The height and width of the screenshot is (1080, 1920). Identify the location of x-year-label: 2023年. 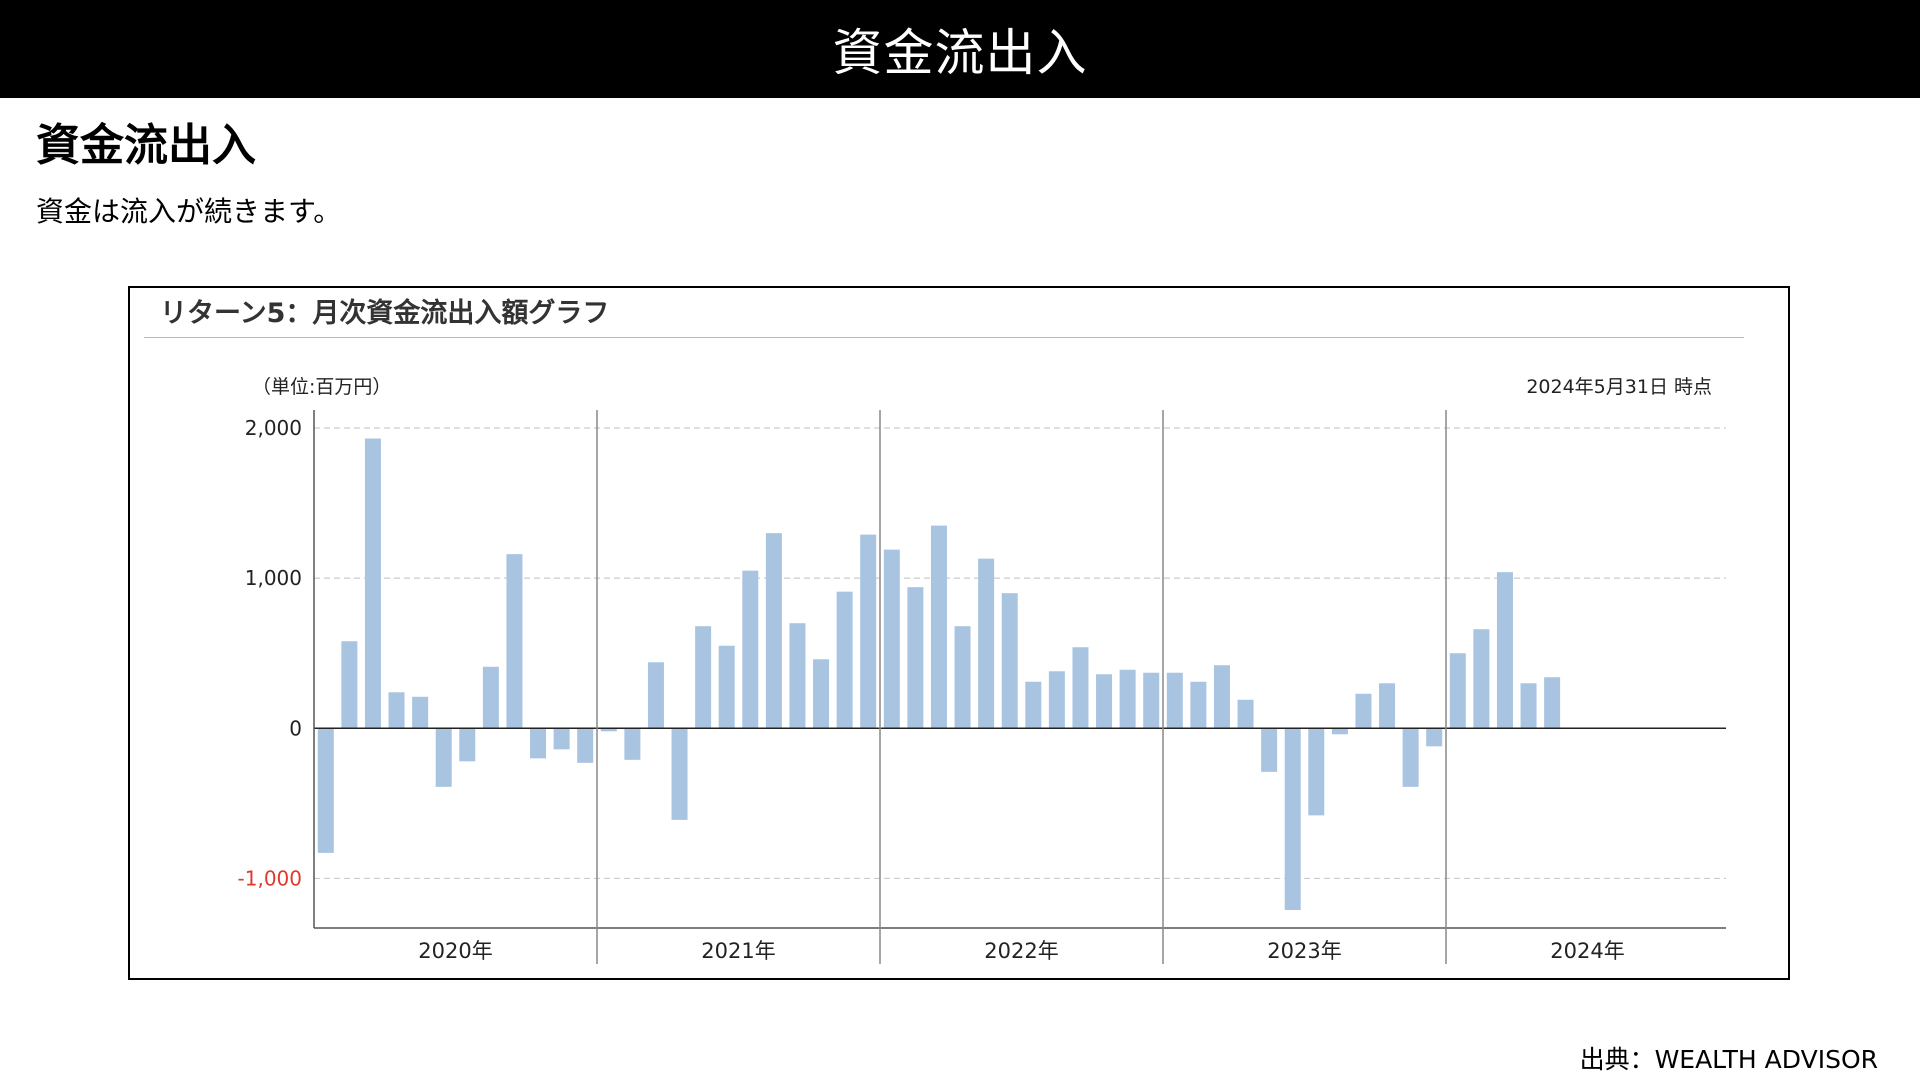
(1304, 951).